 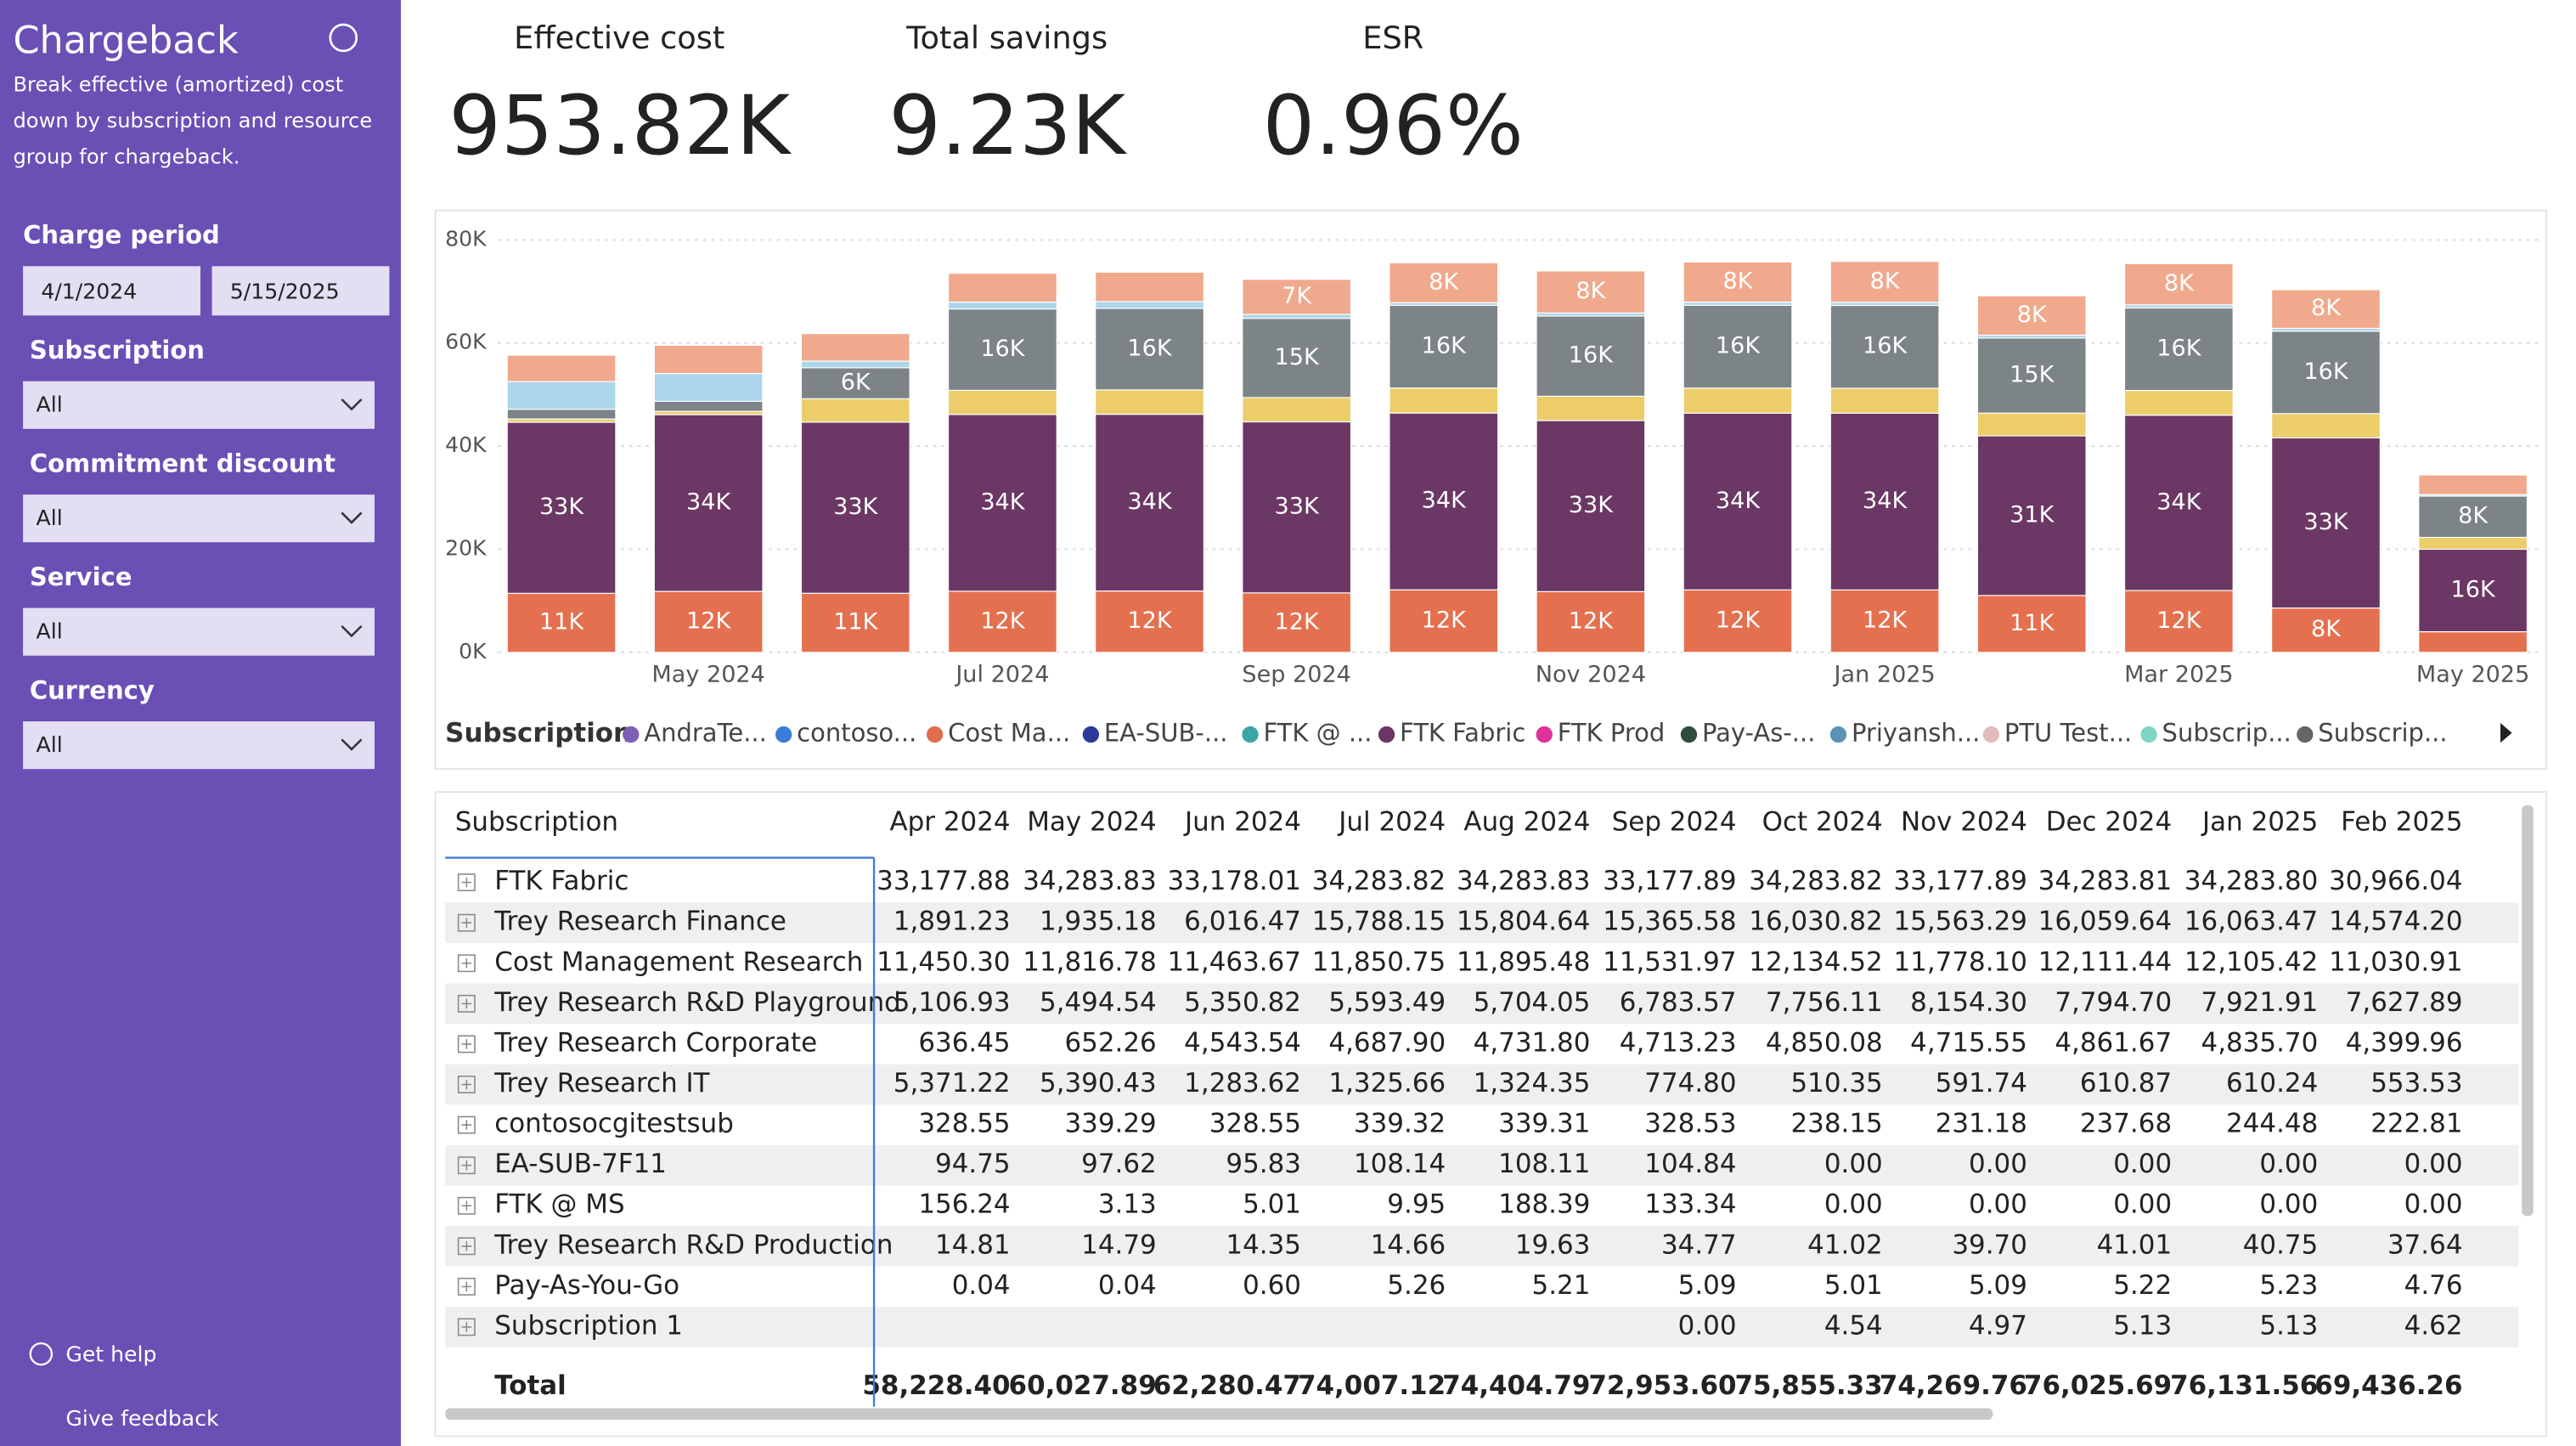 I want to click on cell: 30,966.04, so click(x=2395, y=881).